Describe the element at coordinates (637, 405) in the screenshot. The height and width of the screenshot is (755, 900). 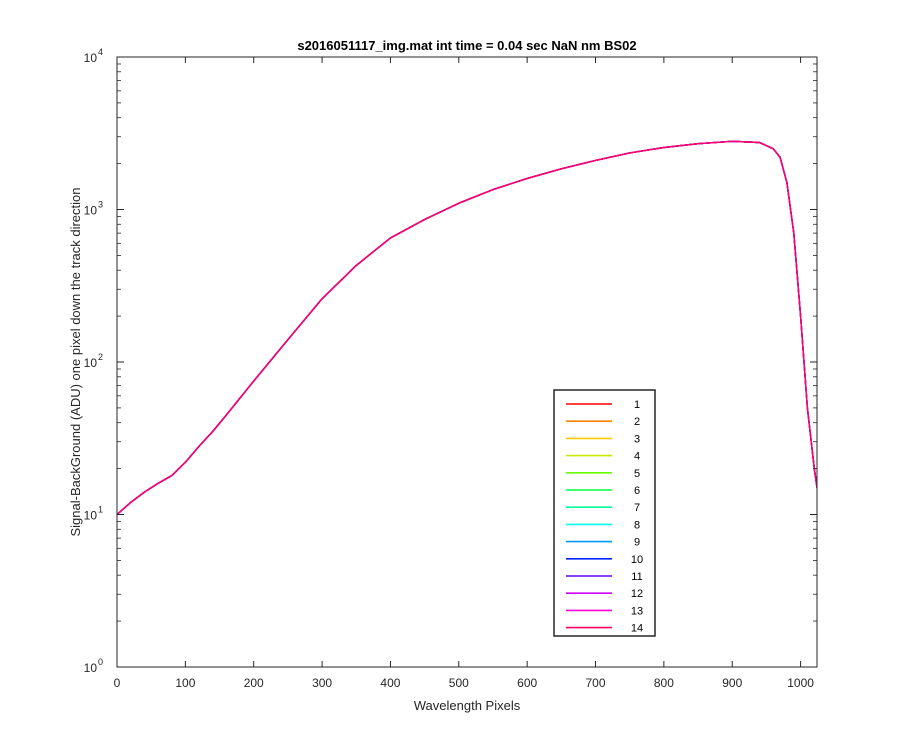
I see `legend-label-1: 1` at that location.